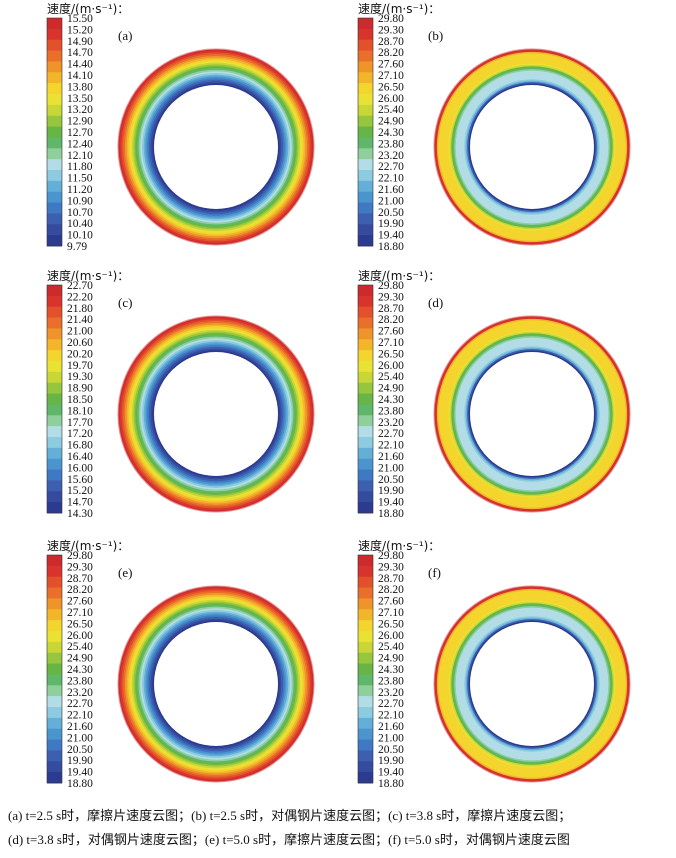  Describe the element at coordinates (80, 76) in the screenshot. I see `colorbar-tick-label: 14.10` at that location.